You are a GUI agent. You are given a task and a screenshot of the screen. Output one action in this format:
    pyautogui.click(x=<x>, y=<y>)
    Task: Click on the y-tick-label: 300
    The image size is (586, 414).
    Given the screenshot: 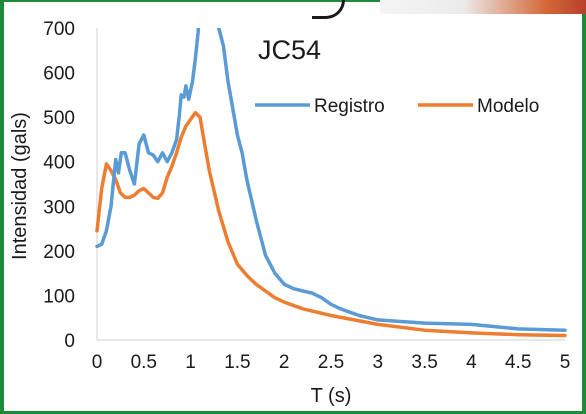 What is the action you would take?
    pyautogui.click(x=59, y=207)
    